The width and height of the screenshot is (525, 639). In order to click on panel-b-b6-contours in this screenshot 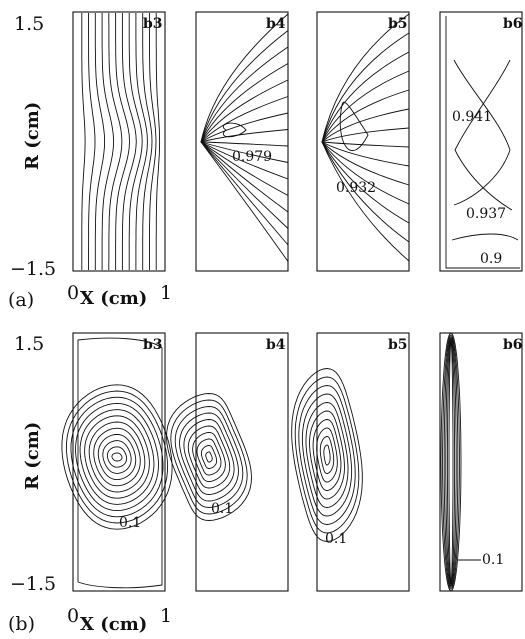, I will do `click(451, 462)`.